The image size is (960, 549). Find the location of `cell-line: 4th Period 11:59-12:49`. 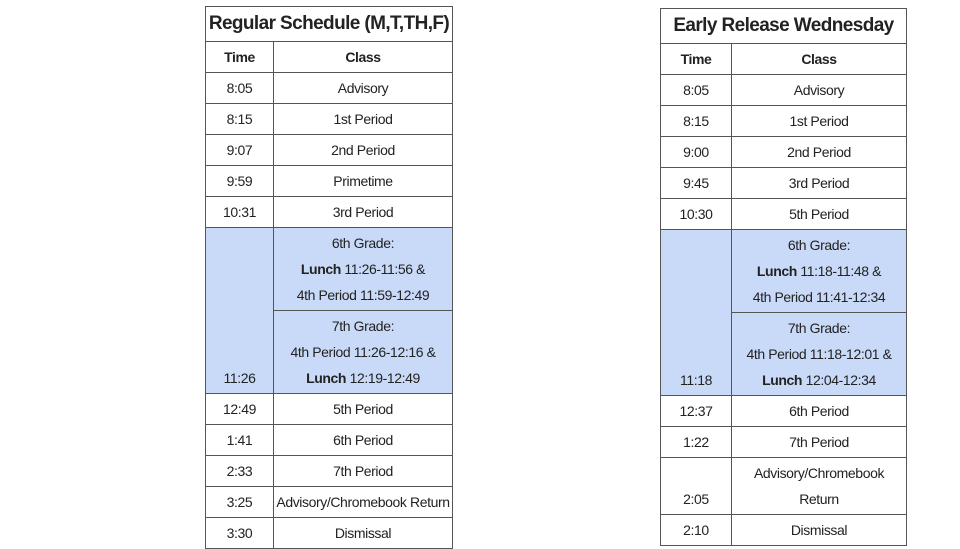

cell-line: 4th Period 11:59-12:49 is located at coordinates (363, 295).